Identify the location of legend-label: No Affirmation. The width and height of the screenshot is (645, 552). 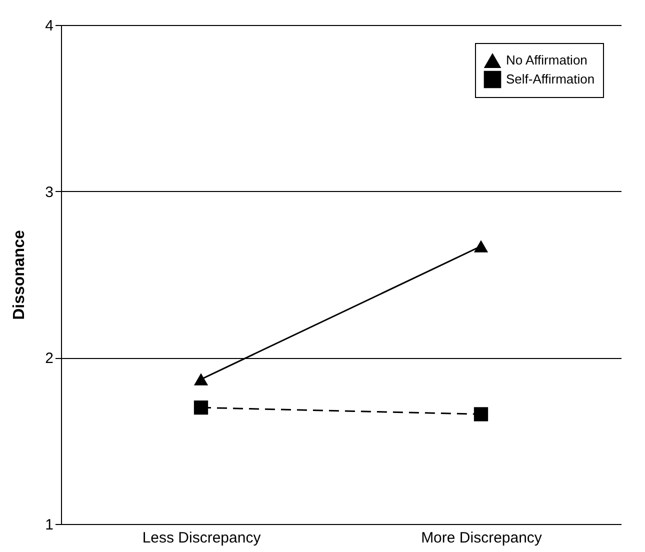
(547, 60).